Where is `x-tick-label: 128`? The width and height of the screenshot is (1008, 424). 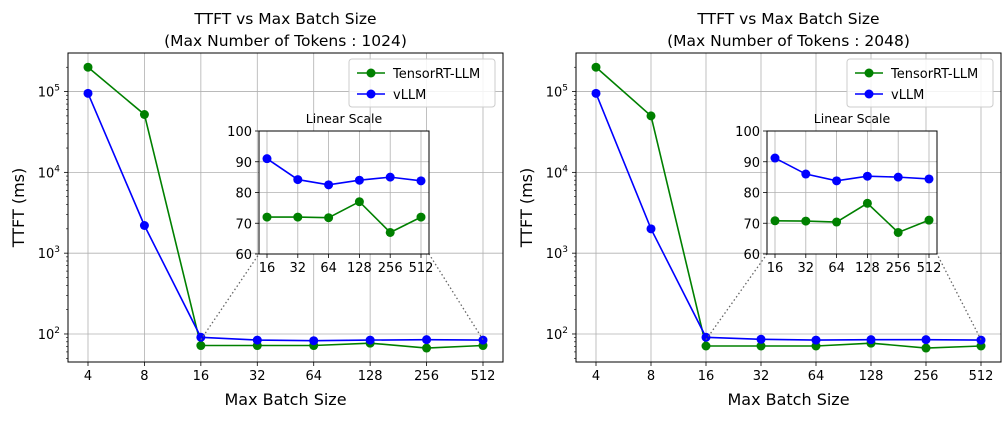 x-tick-label: 128 is located at coordinates (370, 376).